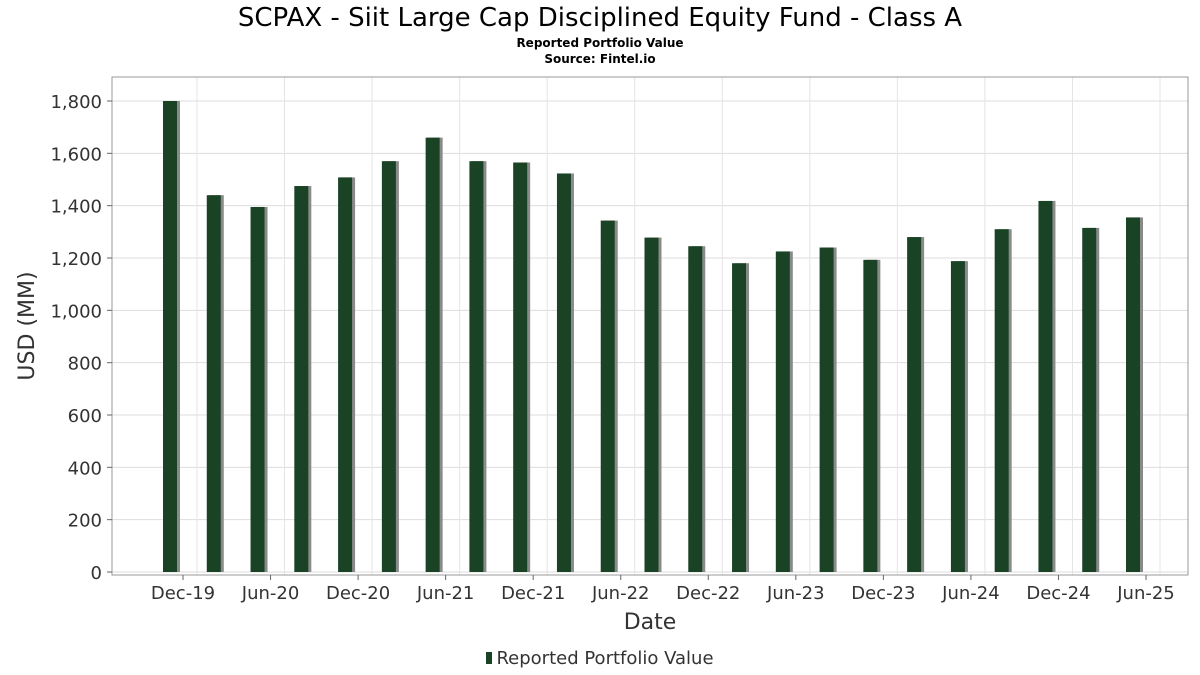 This screenshot has height=675, width=1200. I want to click on y-tick-label: 1,200, so click(76, 259).